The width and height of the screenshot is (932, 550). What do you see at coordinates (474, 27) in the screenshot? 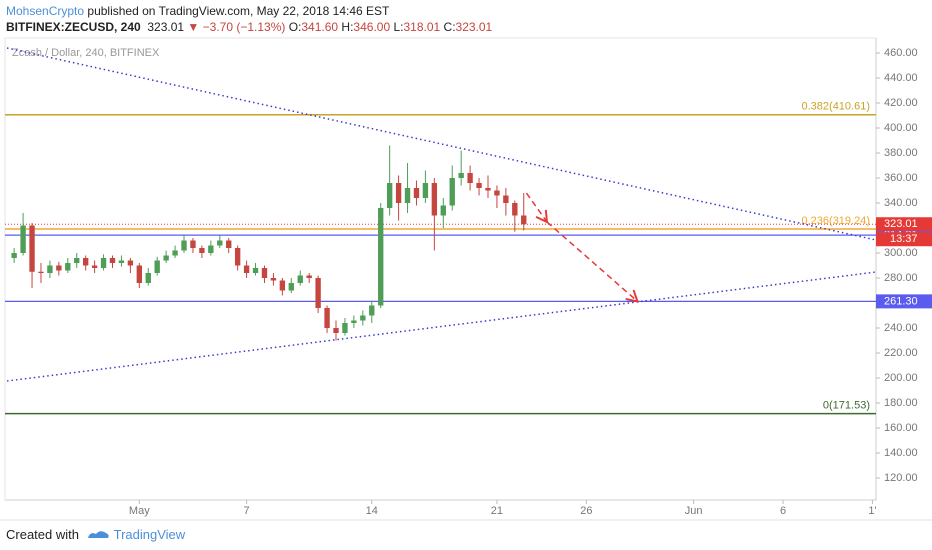
I see `ohlc-value: 323.01` at bounding box center [474, 27].